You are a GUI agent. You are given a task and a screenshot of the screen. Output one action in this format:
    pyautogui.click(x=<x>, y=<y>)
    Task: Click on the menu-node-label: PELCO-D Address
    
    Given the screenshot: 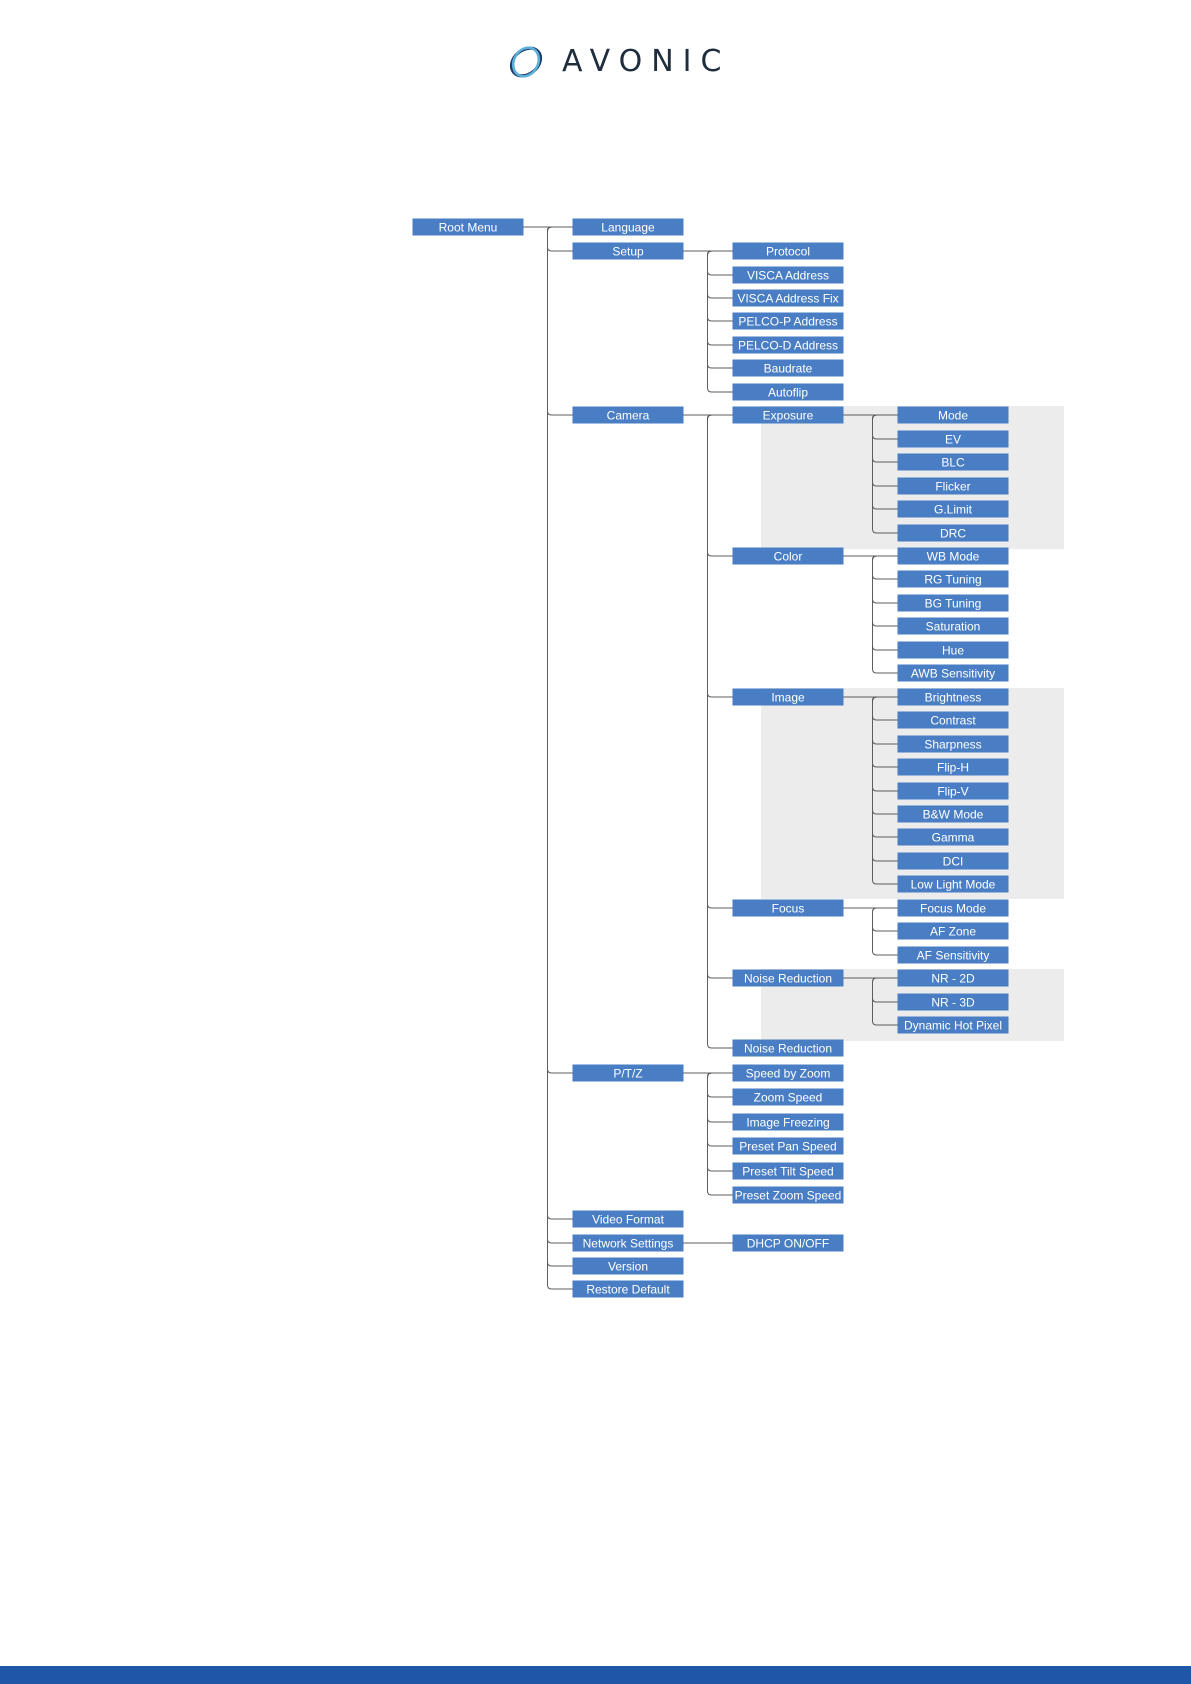 What is the action you would take?
    pyautogui.click(x=788, y=346)
    